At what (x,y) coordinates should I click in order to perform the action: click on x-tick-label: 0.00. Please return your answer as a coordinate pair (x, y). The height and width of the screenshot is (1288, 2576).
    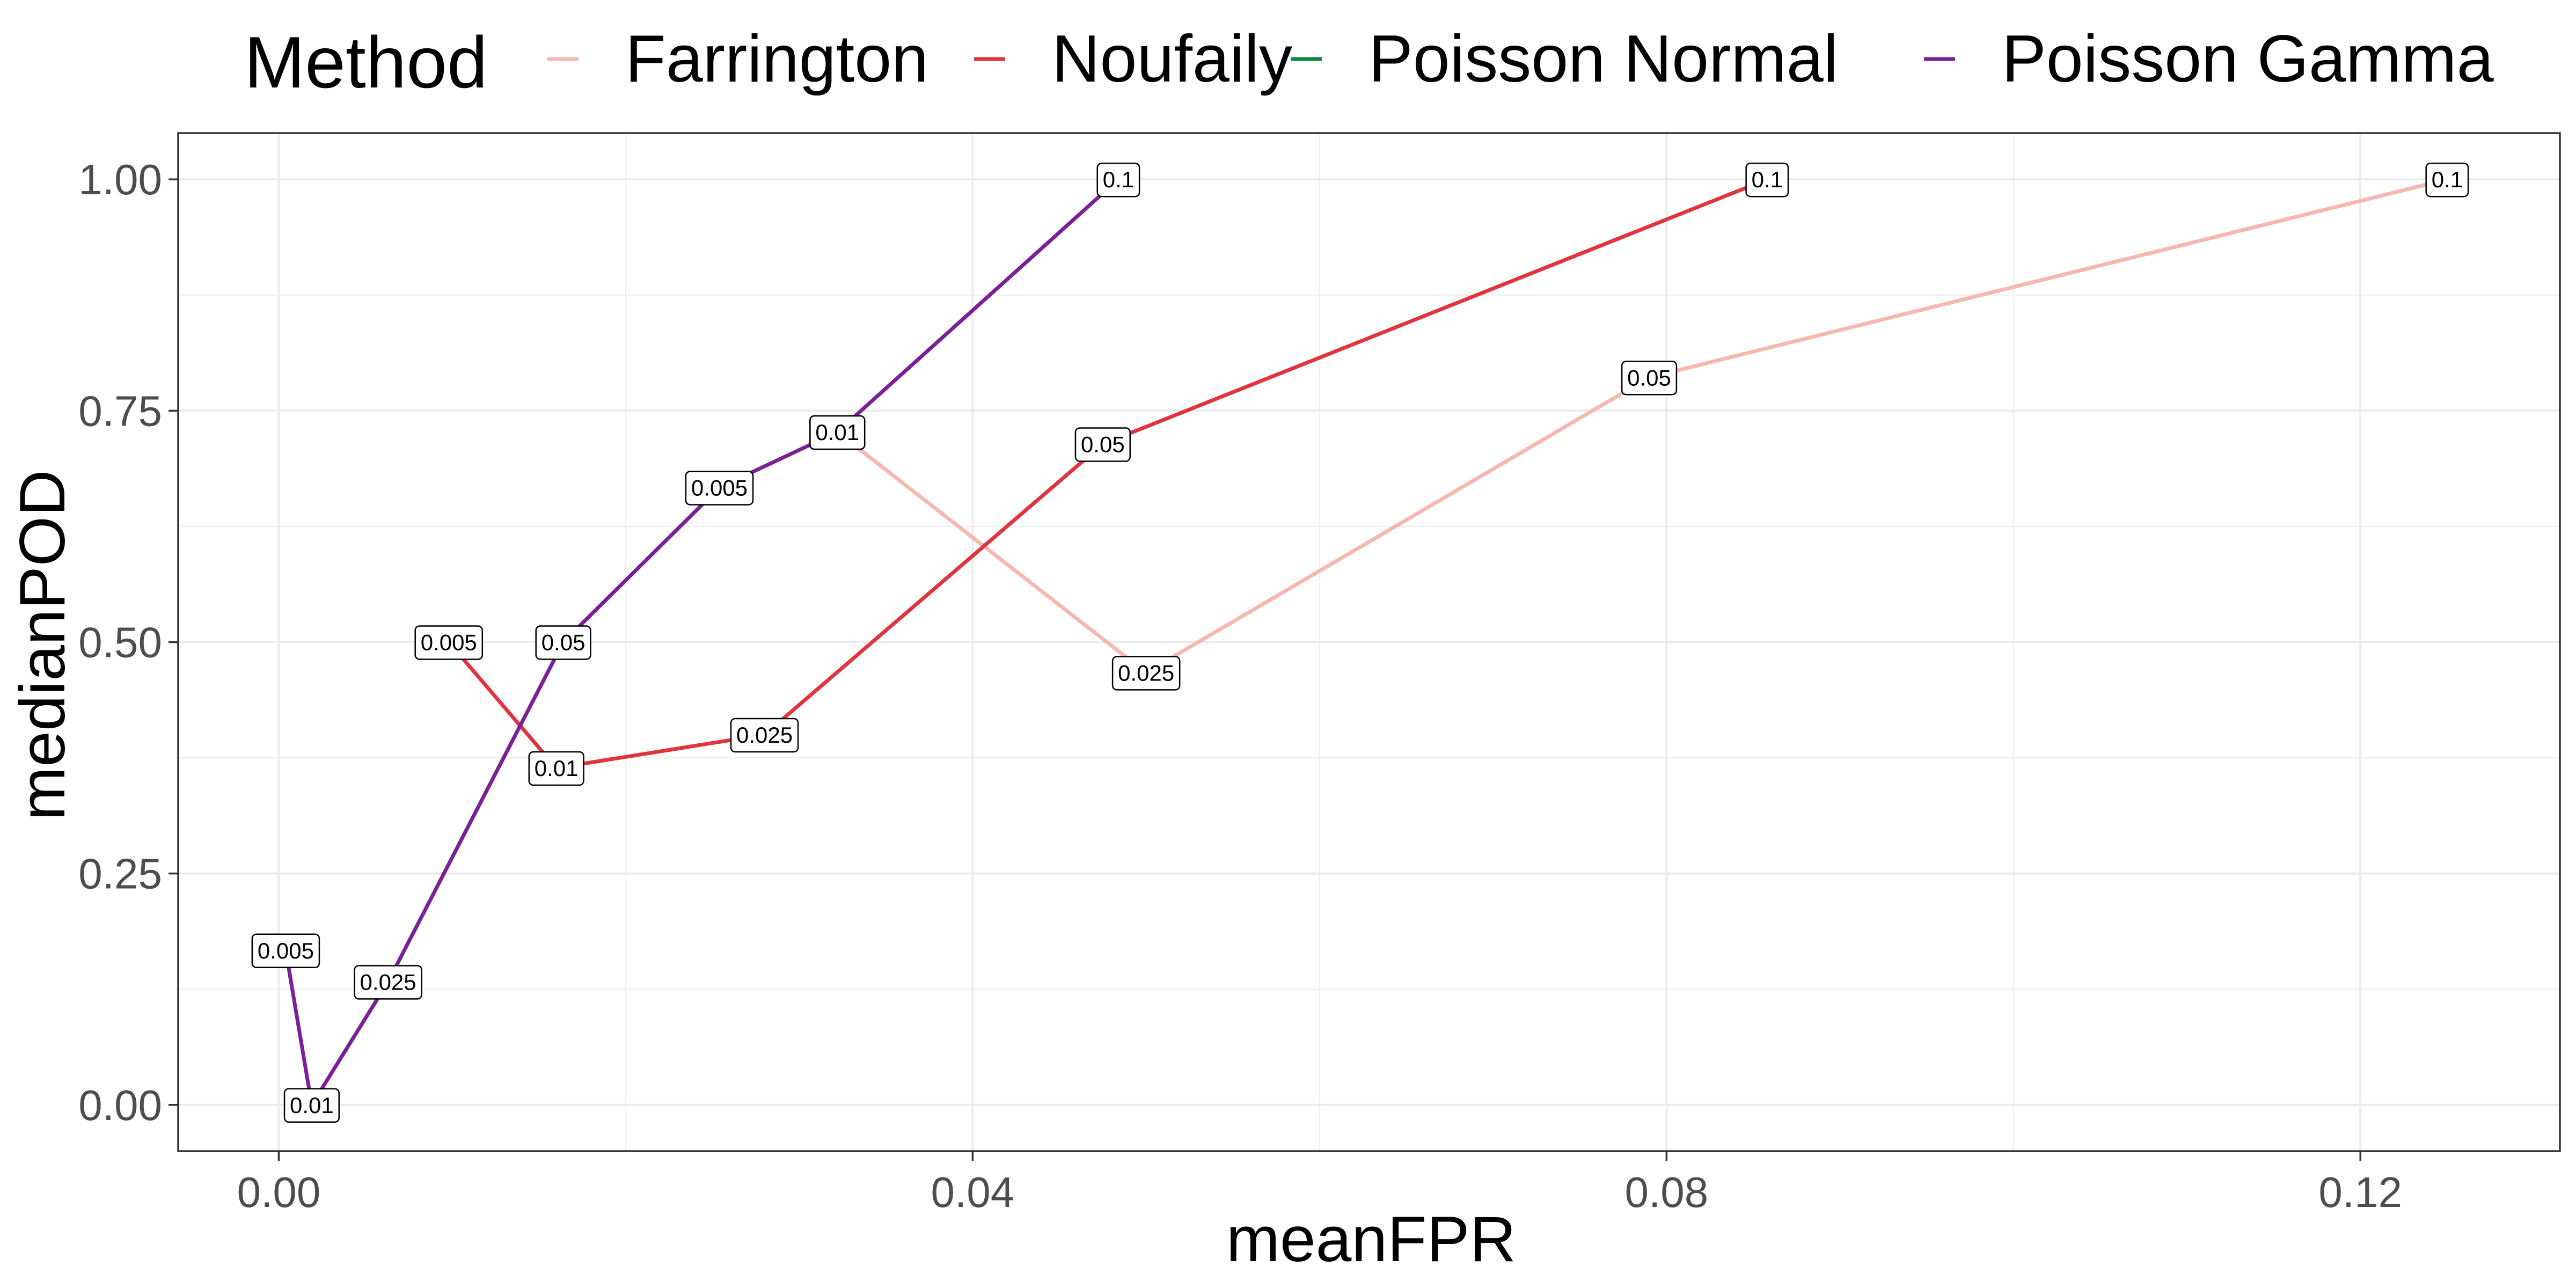
    Looking at the image, I should click on (279, 1192).